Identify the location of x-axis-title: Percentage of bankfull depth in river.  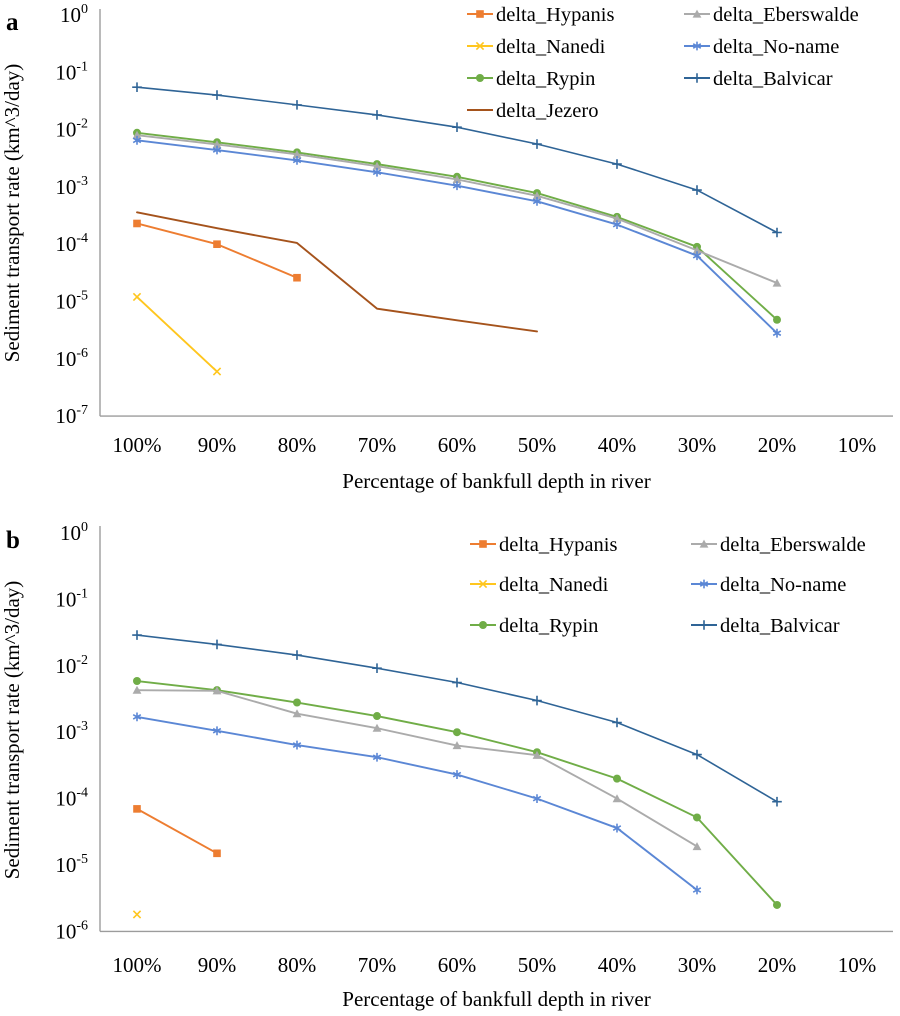
(496, 481).